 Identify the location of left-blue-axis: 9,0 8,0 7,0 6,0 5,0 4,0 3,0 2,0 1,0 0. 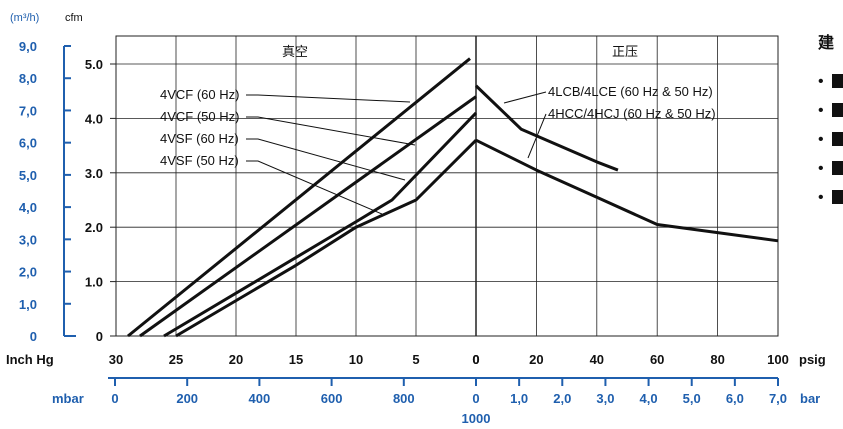
(47, 191).